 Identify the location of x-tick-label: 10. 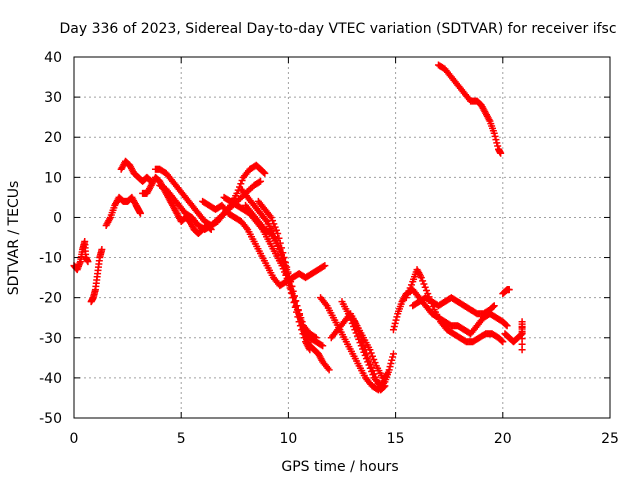
(288, 439).